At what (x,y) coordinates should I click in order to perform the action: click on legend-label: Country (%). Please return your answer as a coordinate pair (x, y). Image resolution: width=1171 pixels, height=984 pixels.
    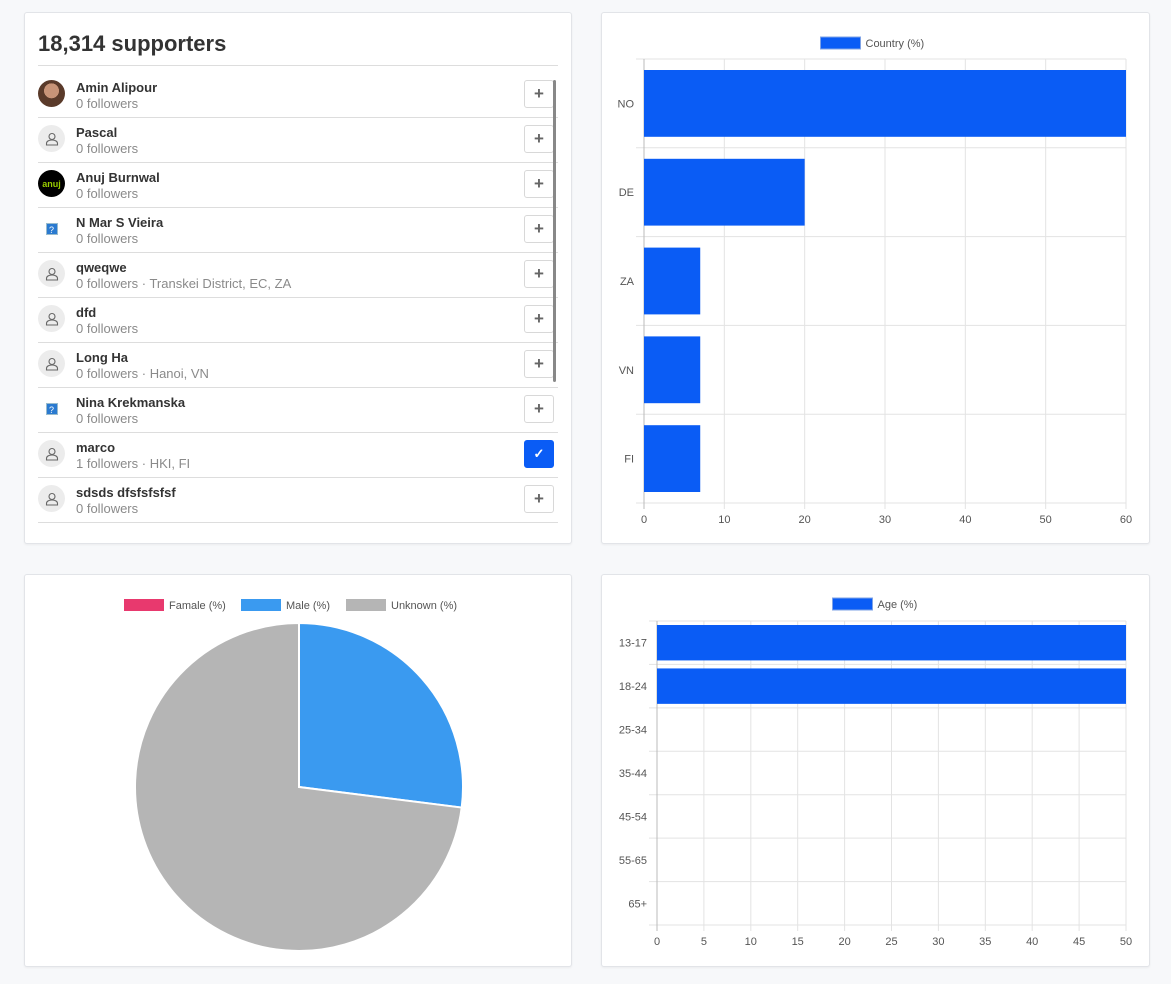
    Looking at the image, I should click on (895, 44).